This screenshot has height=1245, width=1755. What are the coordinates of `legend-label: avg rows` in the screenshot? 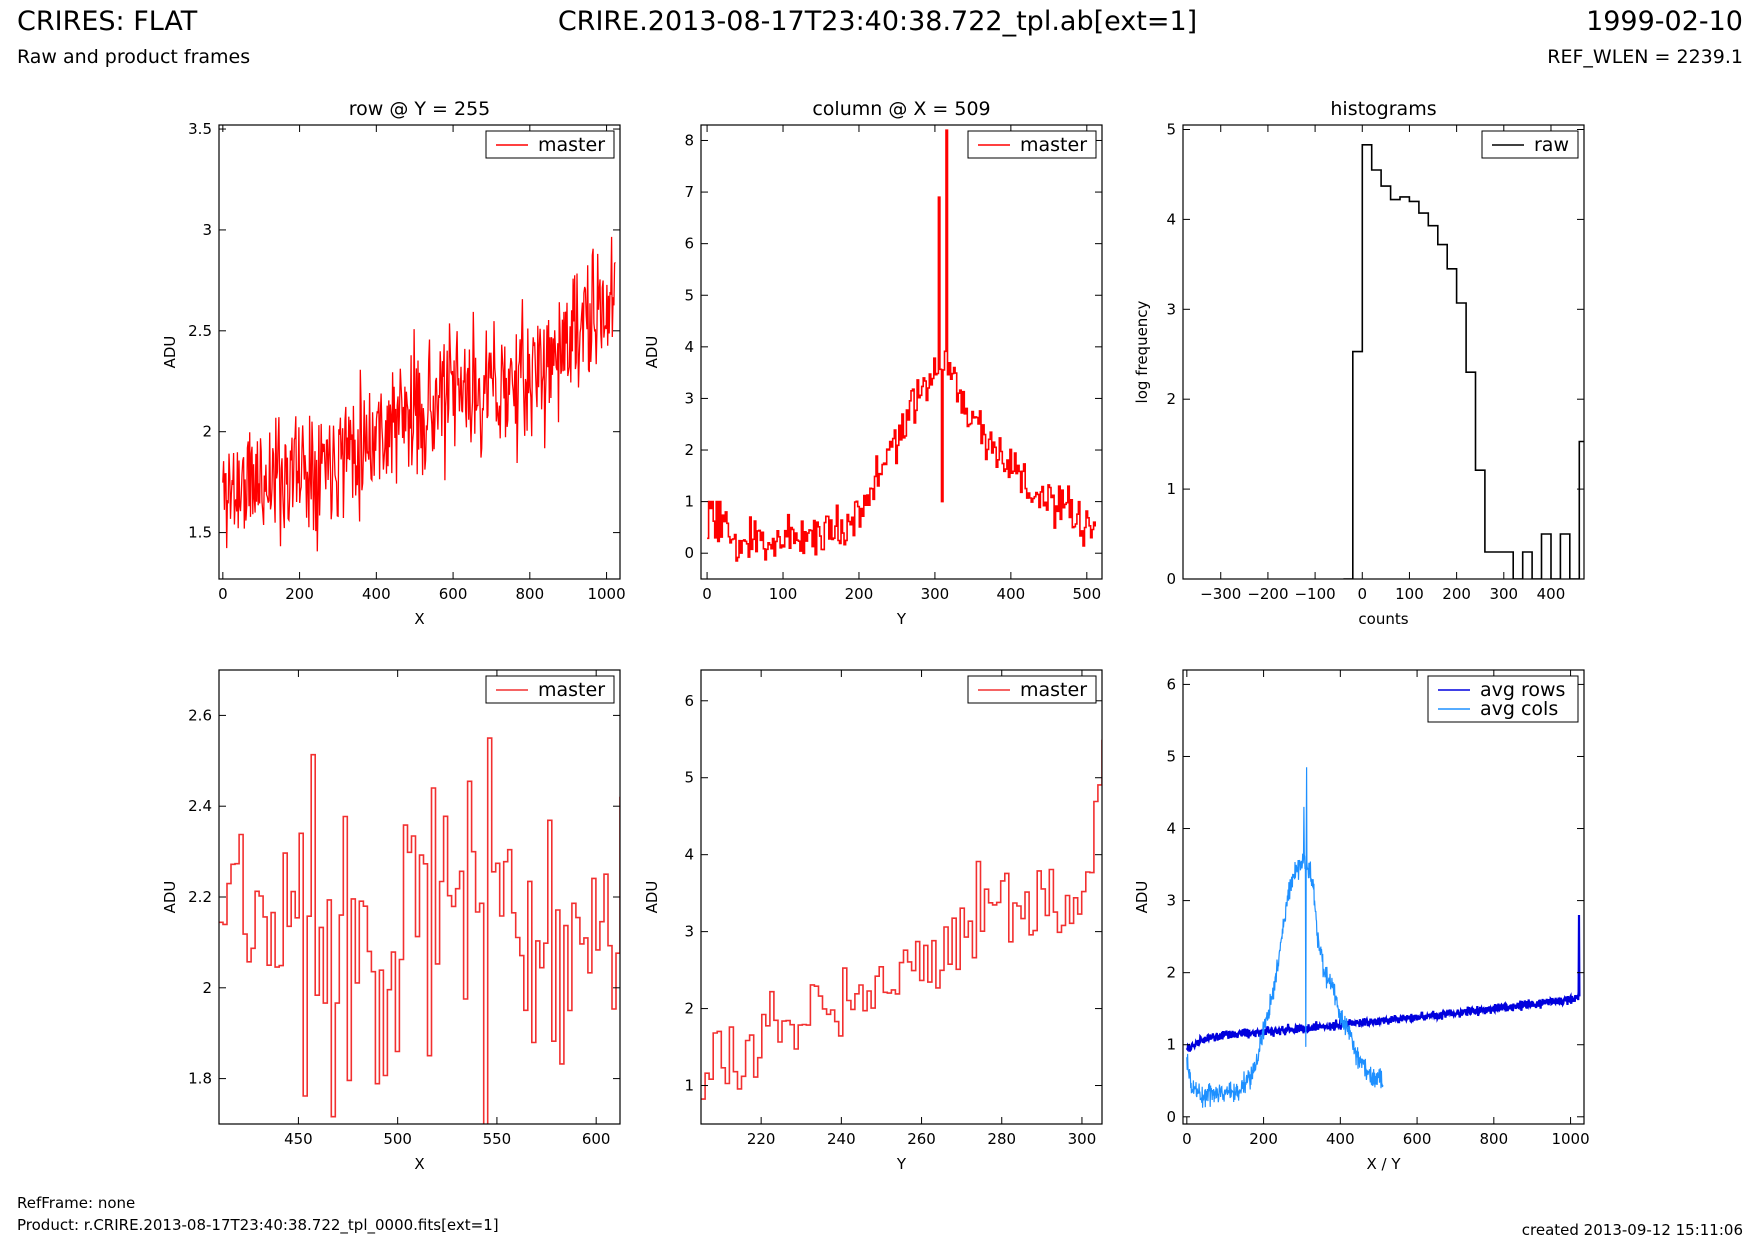 It's located at (1522, 690).